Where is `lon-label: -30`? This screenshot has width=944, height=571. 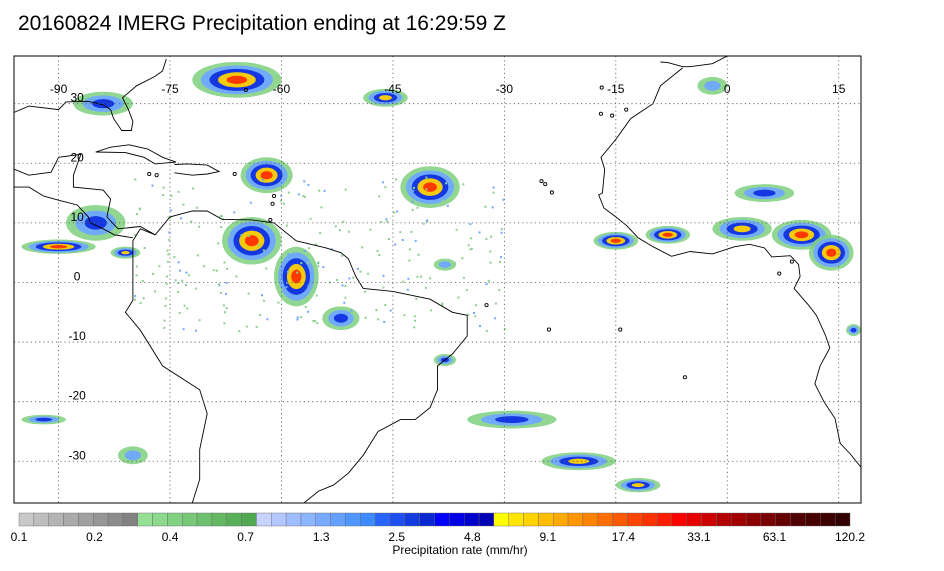
lon-label: -30 is located at coordinates (505, 89).